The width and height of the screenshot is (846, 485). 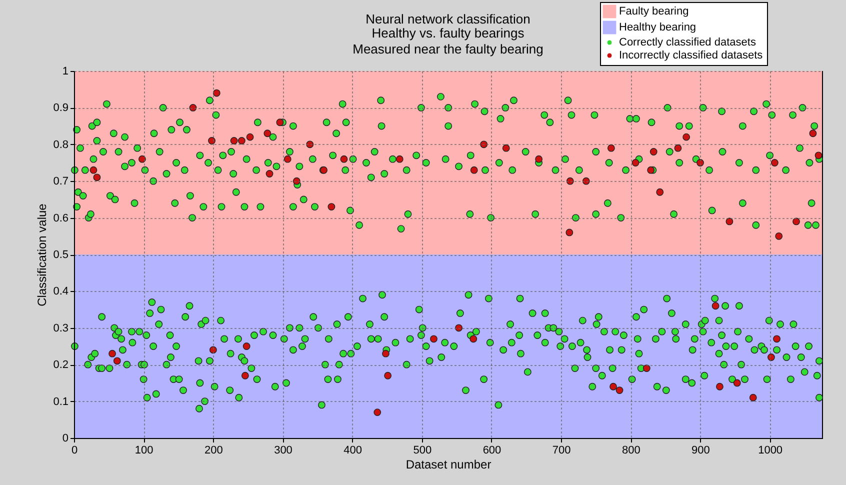 I want to click on y-tick-label: 0.7, so click(x=60, y=182).